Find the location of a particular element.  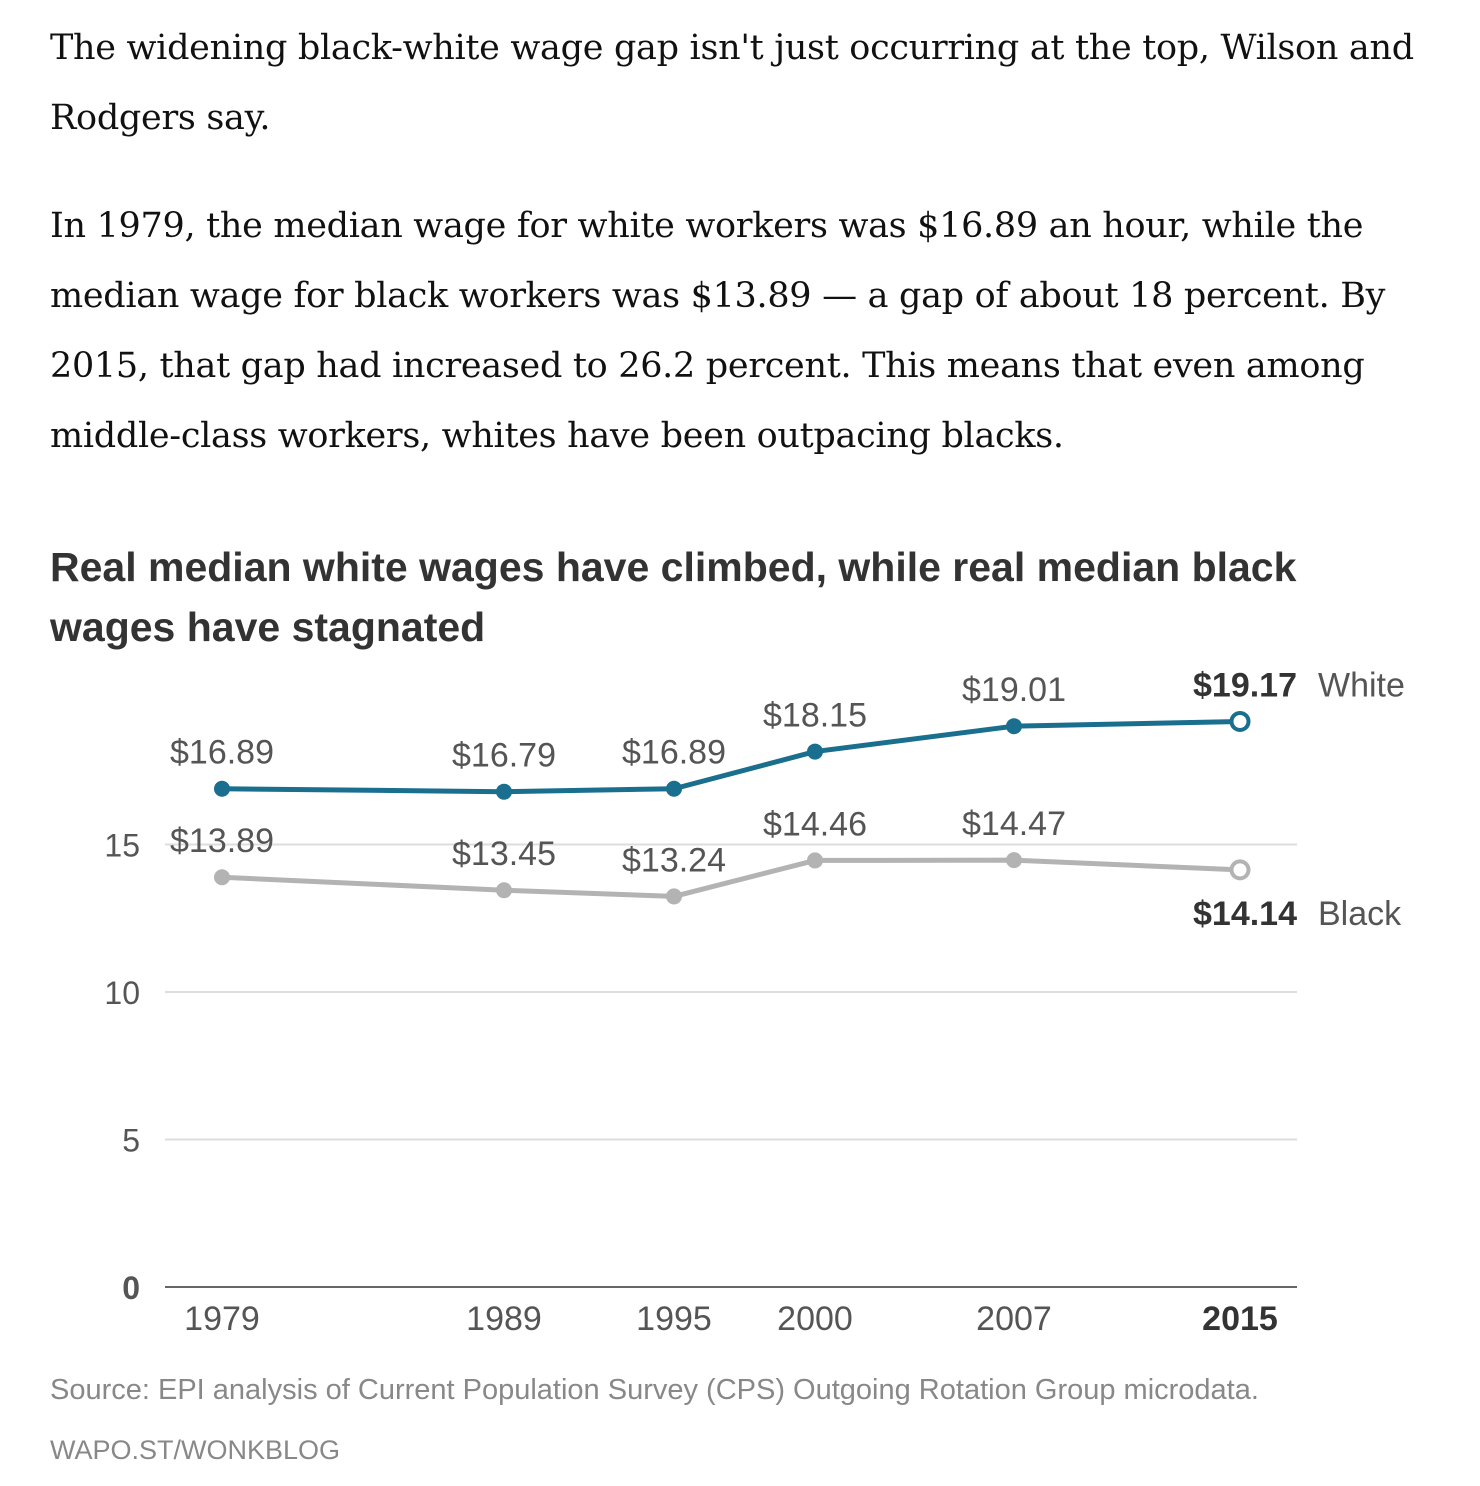

black-data-label-1995: $13.24 is located at coordinates (674, 860).